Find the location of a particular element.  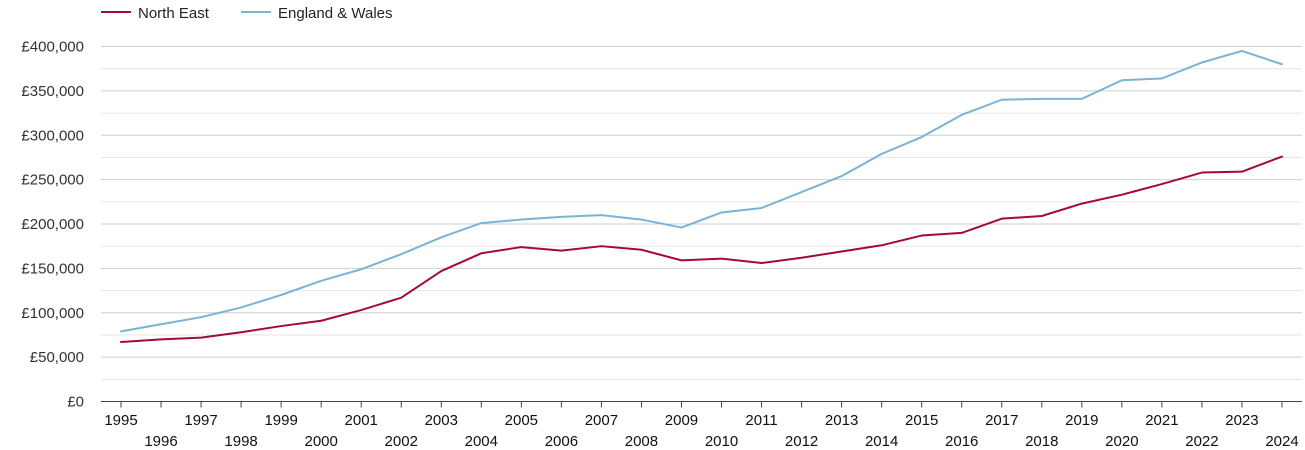

y-tick-label: £150,000 is located at coordinates (52, 268).